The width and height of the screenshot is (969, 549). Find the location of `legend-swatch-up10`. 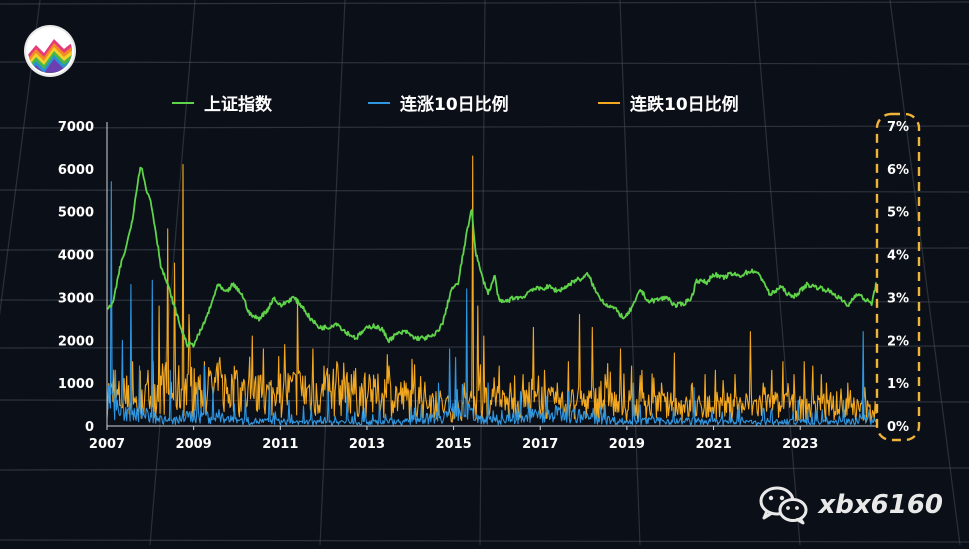

legend-swatch-up10 is located at coordinates (379, 102).